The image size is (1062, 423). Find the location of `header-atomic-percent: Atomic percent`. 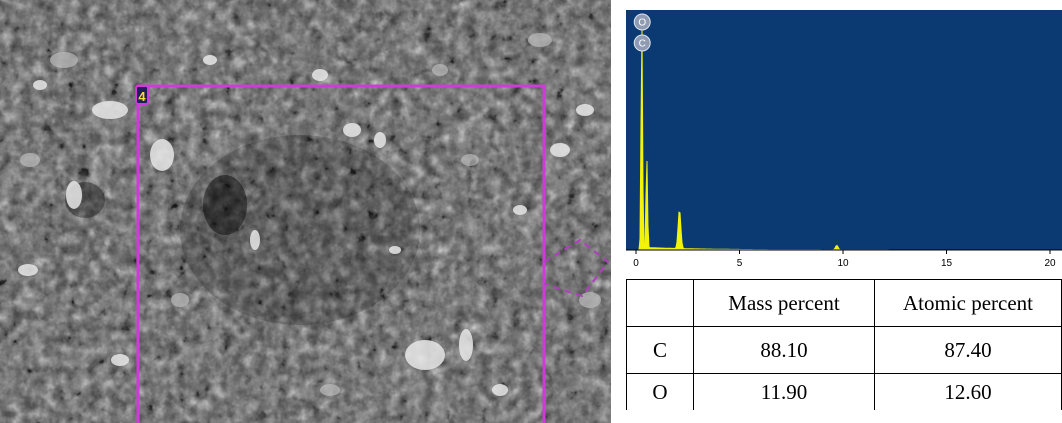

header-atomic-percent: Atomic percent is located at coordinates (968, 303).